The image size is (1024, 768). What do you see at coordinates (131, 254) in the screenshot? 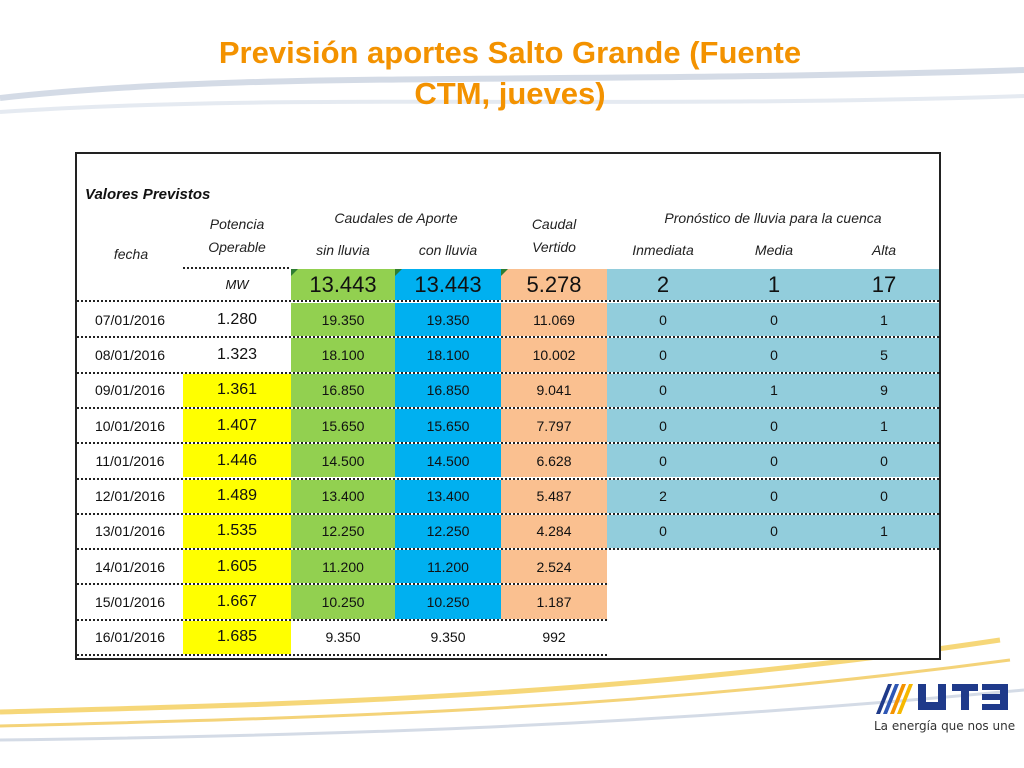
I see `header-fecha: fecha` at bounding box center [131, 254].